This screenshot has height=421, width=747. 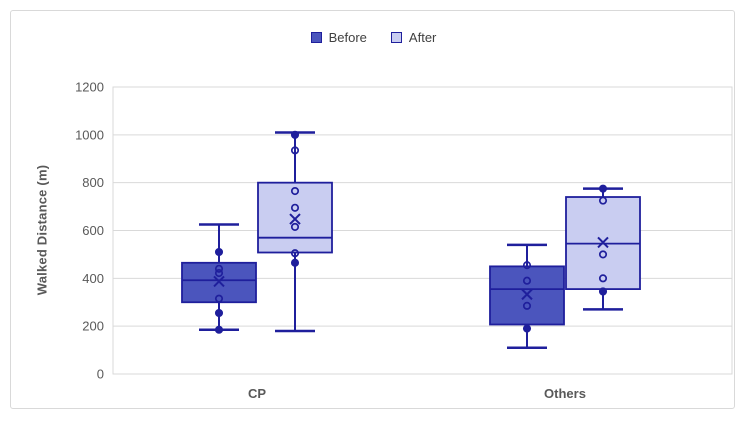 I want to click on legend-label-after: After, so click(x=422, y=37).